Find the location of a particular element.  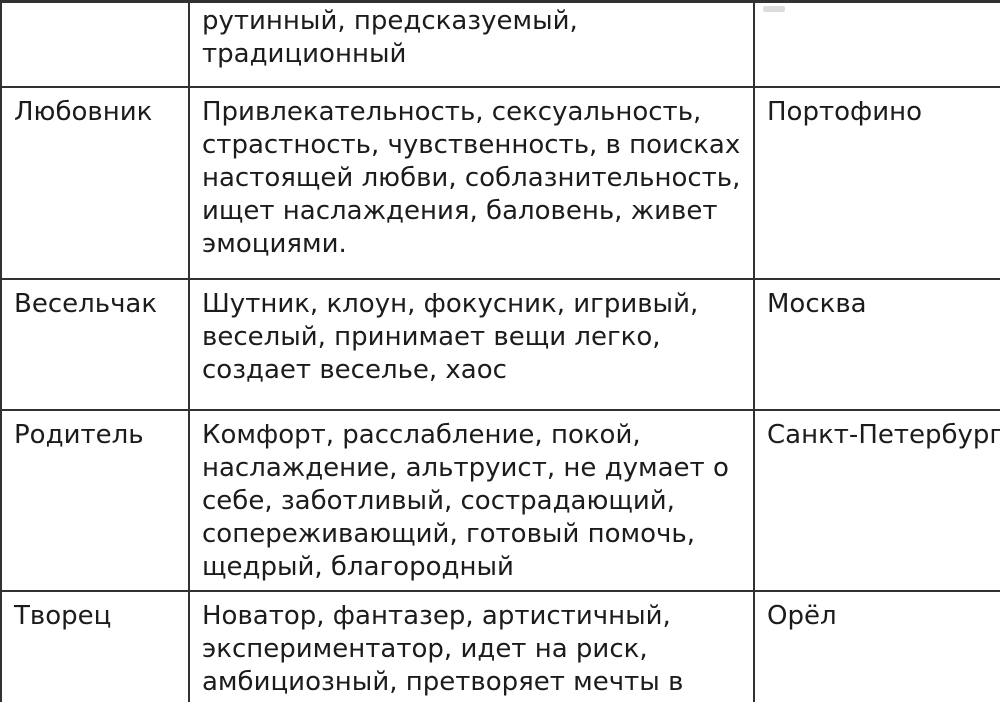

cutoff-text-remnant is located at coordinates (774, 9).